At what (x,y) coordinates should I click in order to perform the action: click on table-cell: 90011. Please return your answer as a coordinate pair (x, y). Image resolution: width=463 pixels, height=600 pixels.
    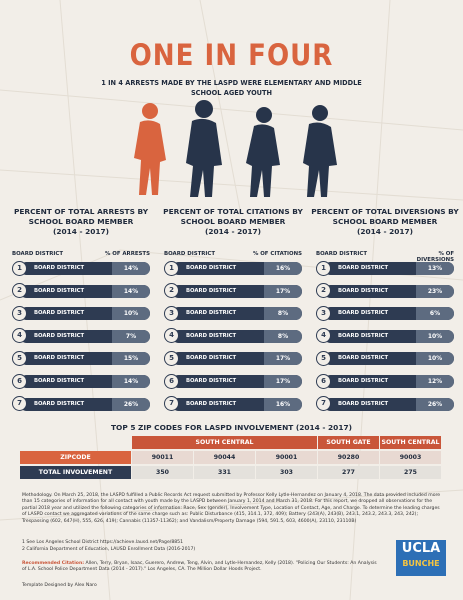
    Looking at the image, I should click on (162, 457).